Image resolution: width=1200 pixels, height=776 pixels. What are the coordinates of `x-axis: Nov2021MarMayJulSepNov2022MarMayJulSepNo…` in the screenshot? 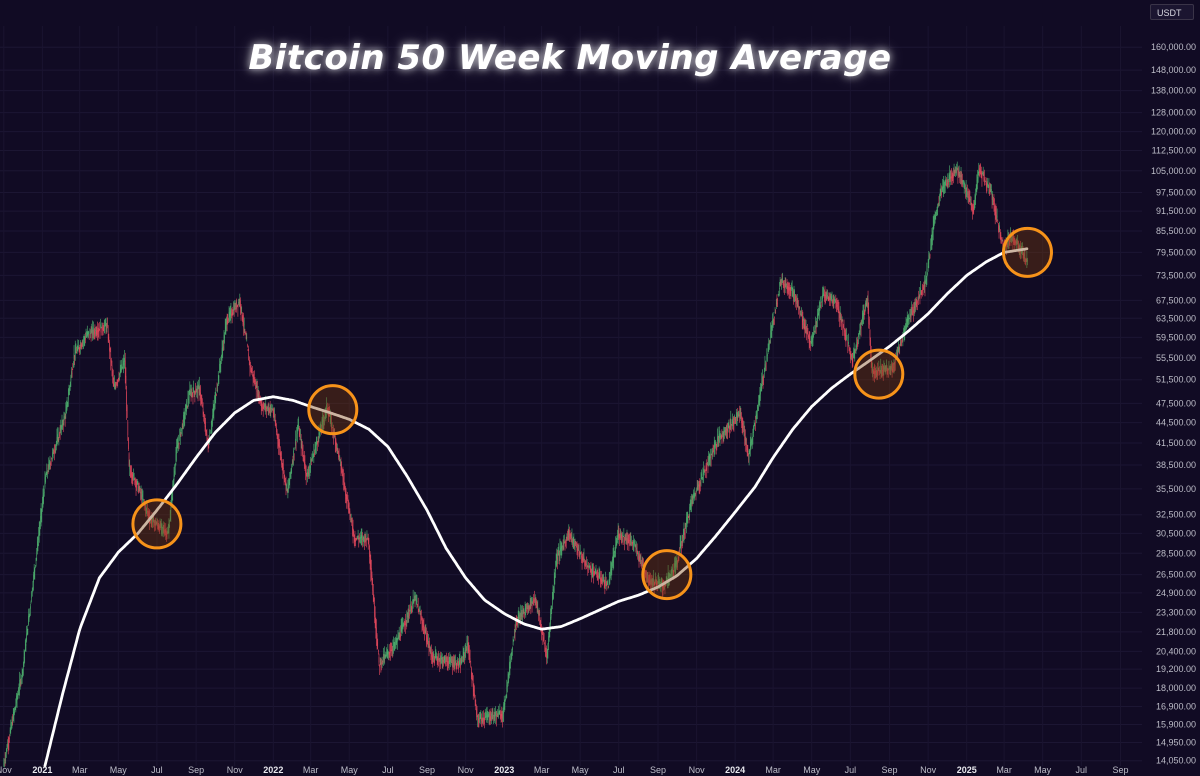 It's located at (564, 770).